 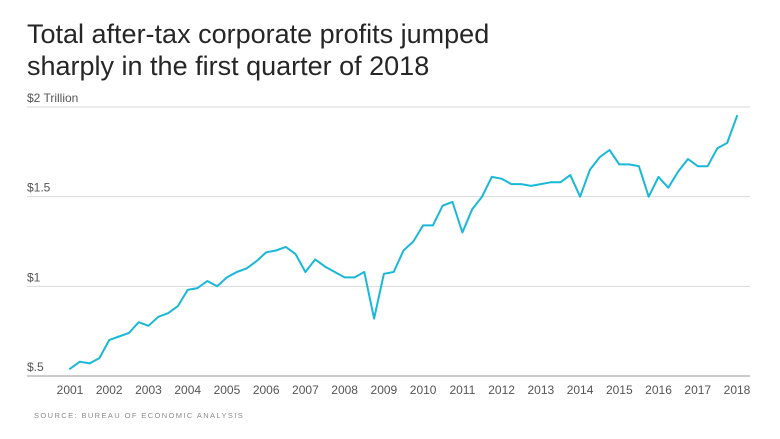 What do you see at coordinates (34, 277) in the screenshot?
I see `y-tick-label: $1` at bounding box center [34, 277].